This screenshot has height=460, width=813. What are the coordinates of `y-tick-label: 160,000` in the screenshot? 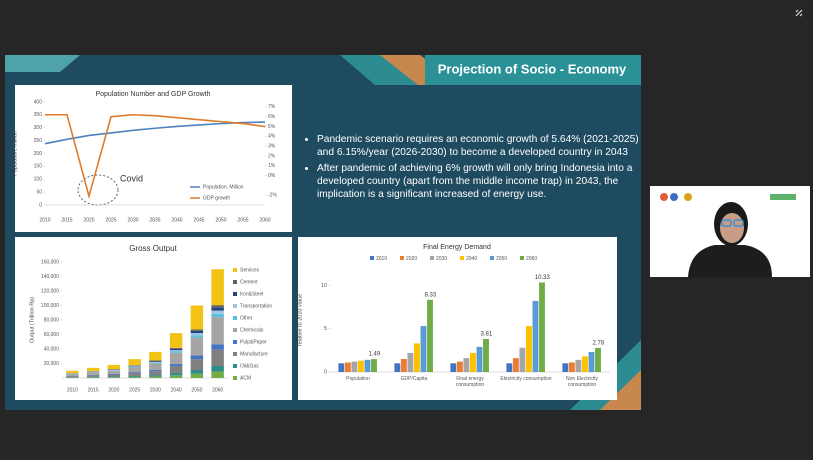 It's located at (50, 262).